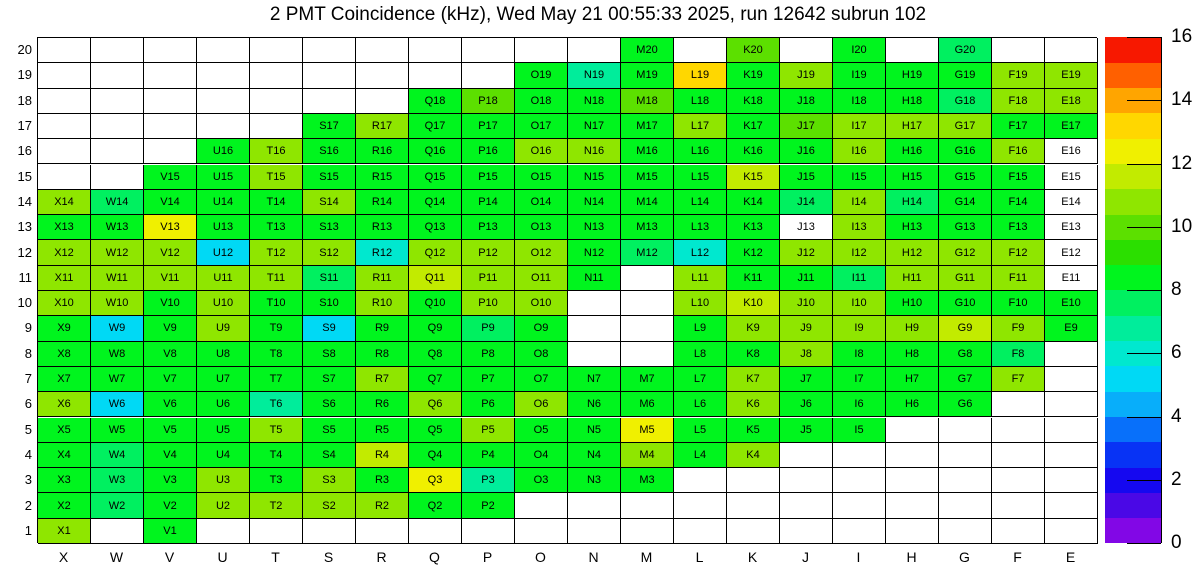  What do you see at coordinates (859, 278) in the screenshot?
I see `heatmap-cell-I11: I11` at bounding box center [859, 278].